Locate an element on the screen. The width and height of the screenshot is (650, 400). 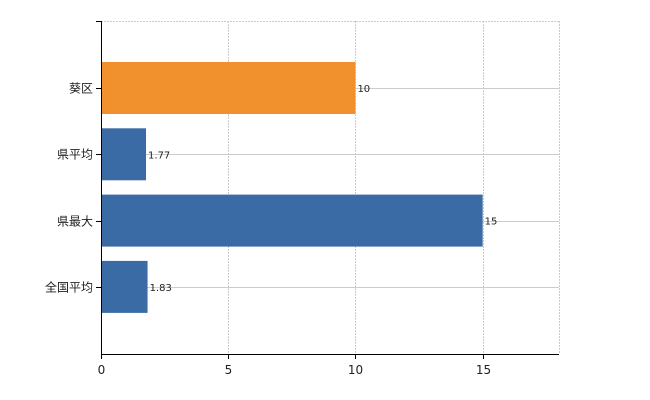
y-tick-label-4: 全国平均 is located at coordinates (69, 287).